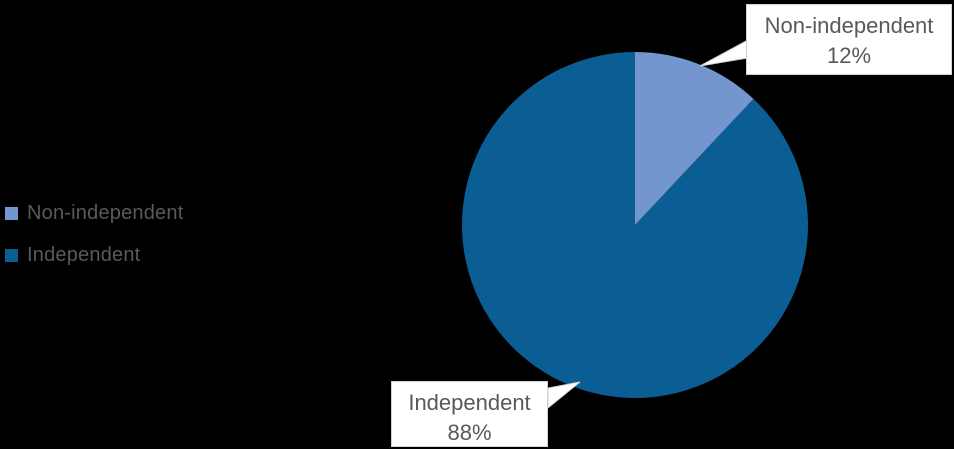 The height and width of the screenshot is (449, 954). I want to click on data-label-independent: Independent 88%, so click(469, 414).